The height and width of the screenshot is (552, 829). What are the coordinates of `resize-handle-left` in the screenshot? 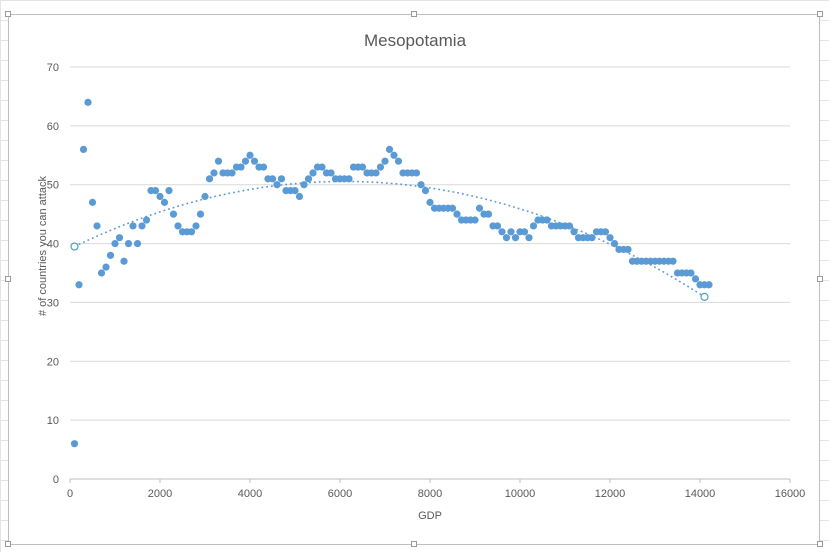 It's located at (8, 279).